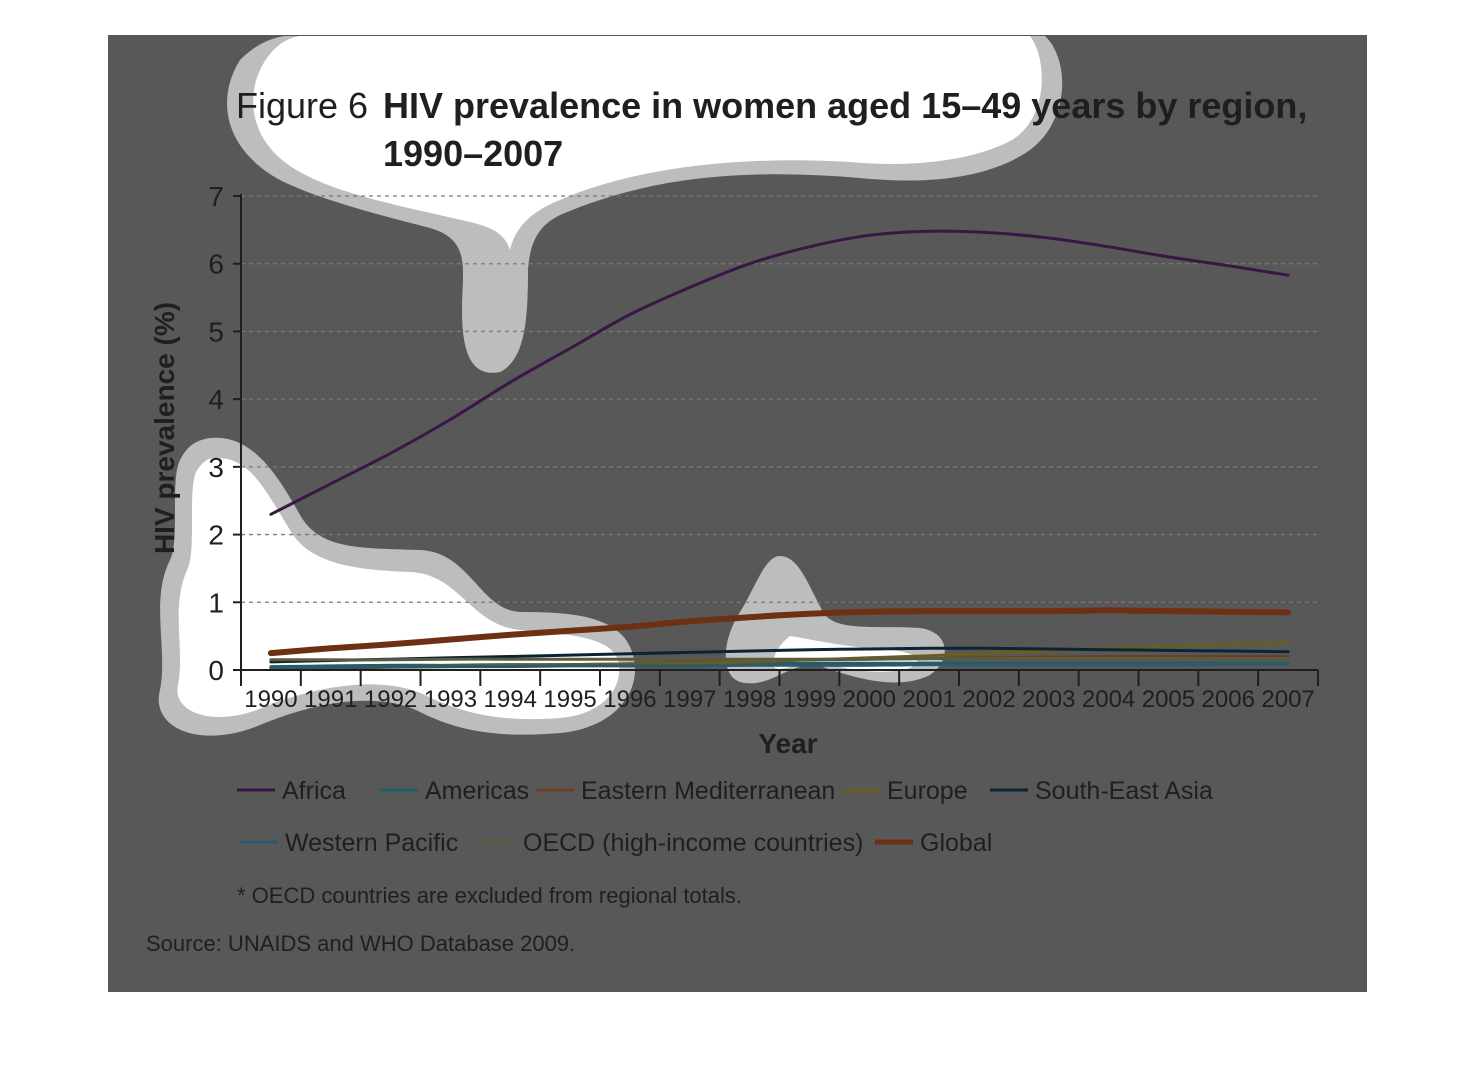 The height and width of the screenshot is (1086, 1474). I want to click on y-tick-label: 6, so click(216, 264).